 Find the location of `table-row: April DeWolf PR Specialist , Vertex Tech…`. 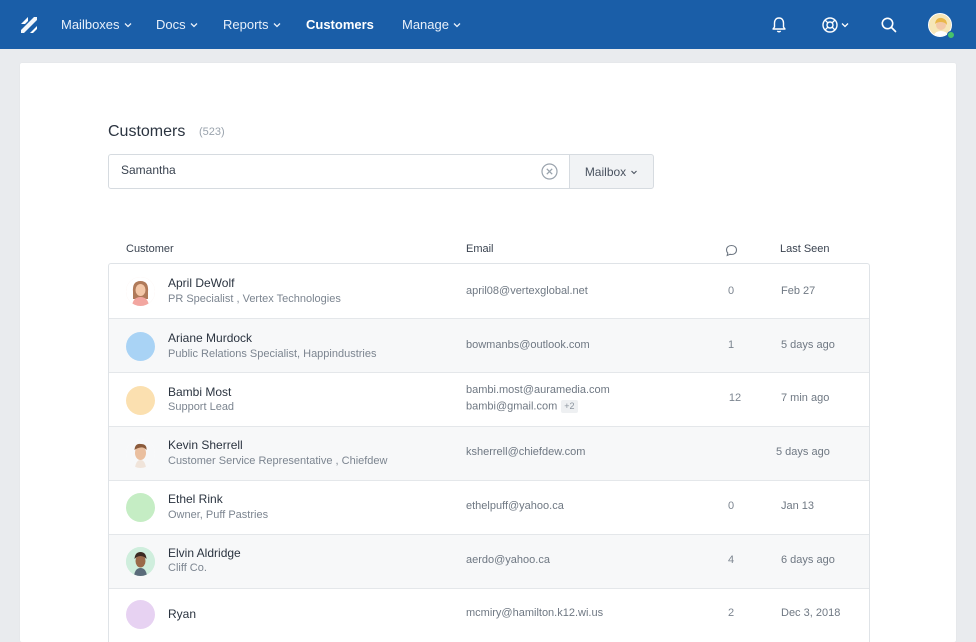

table-row: April DeWolf PR Specialist , Vertex Tech… is located at coordinates (489, 291).